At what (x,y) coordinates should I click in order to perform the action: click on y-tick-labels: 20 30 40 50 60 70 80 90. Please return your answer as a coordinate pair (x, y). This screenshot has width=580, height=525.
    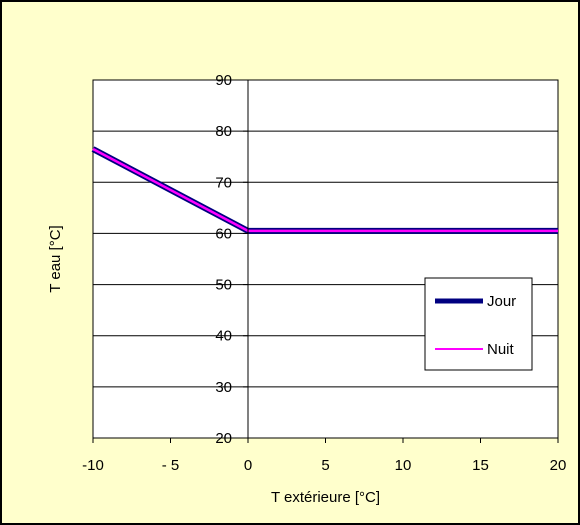
    Looking at the image, I should click on (223, 259).